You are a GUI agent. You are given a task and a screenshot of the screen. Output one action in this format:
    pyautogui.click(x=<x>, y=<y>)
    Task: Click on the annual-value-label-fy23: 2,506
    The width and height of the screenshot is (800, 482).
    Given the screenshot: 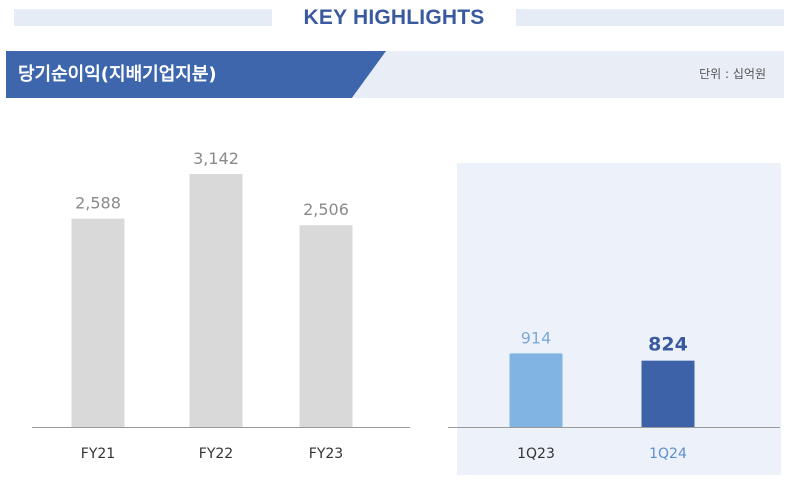 What is the action you would take?
    pyautogui.click(x=326, y=209)
    